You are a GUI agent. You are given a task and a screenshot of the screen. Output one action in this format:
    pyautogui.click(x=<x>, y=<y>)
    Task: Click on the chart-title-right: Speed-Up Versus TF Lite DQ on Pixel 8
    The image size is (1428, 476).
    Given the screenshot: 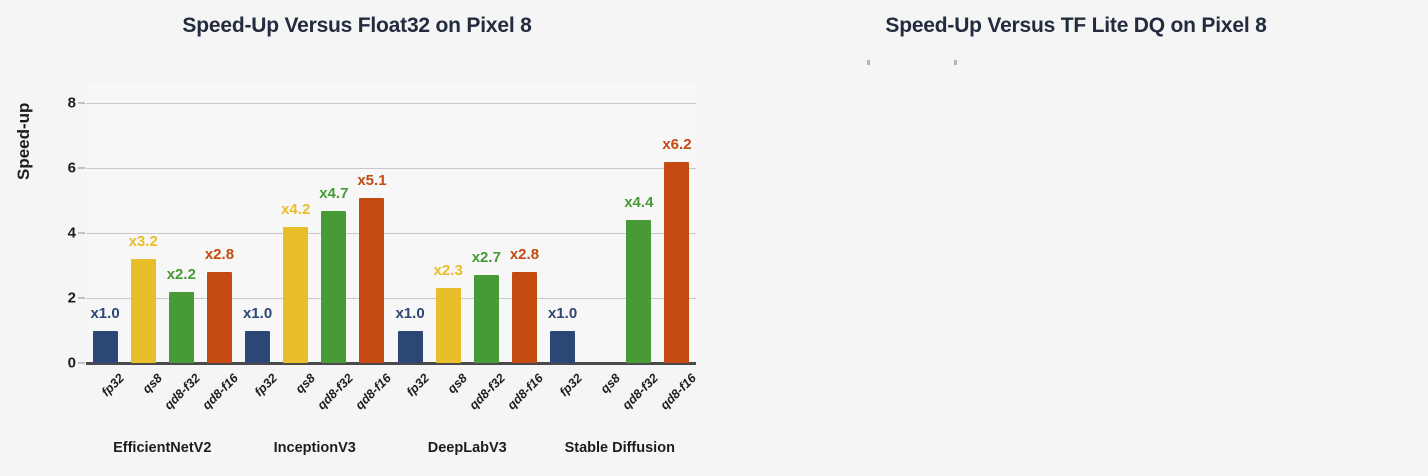 What is the action you would take?
    pyautogui.click(x=1076, y=25)
    